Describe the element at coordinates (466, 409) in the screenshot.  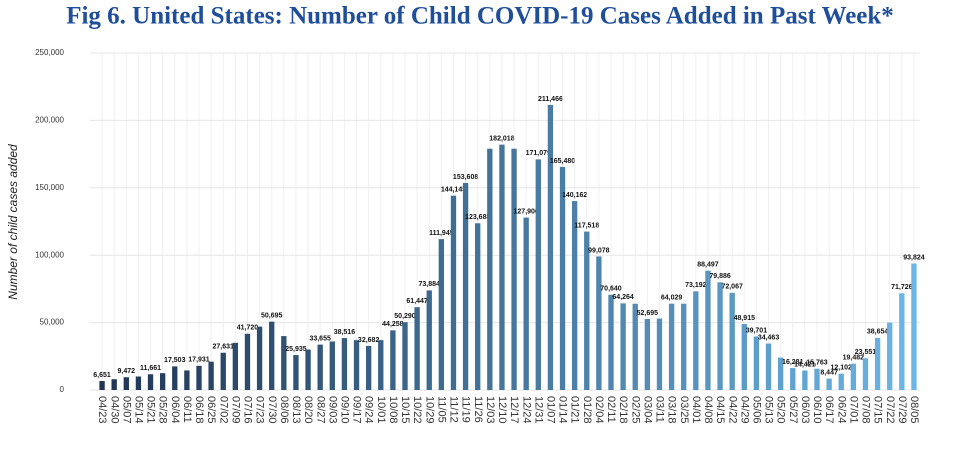
I see `x-tick-label: 11/19` at that location.